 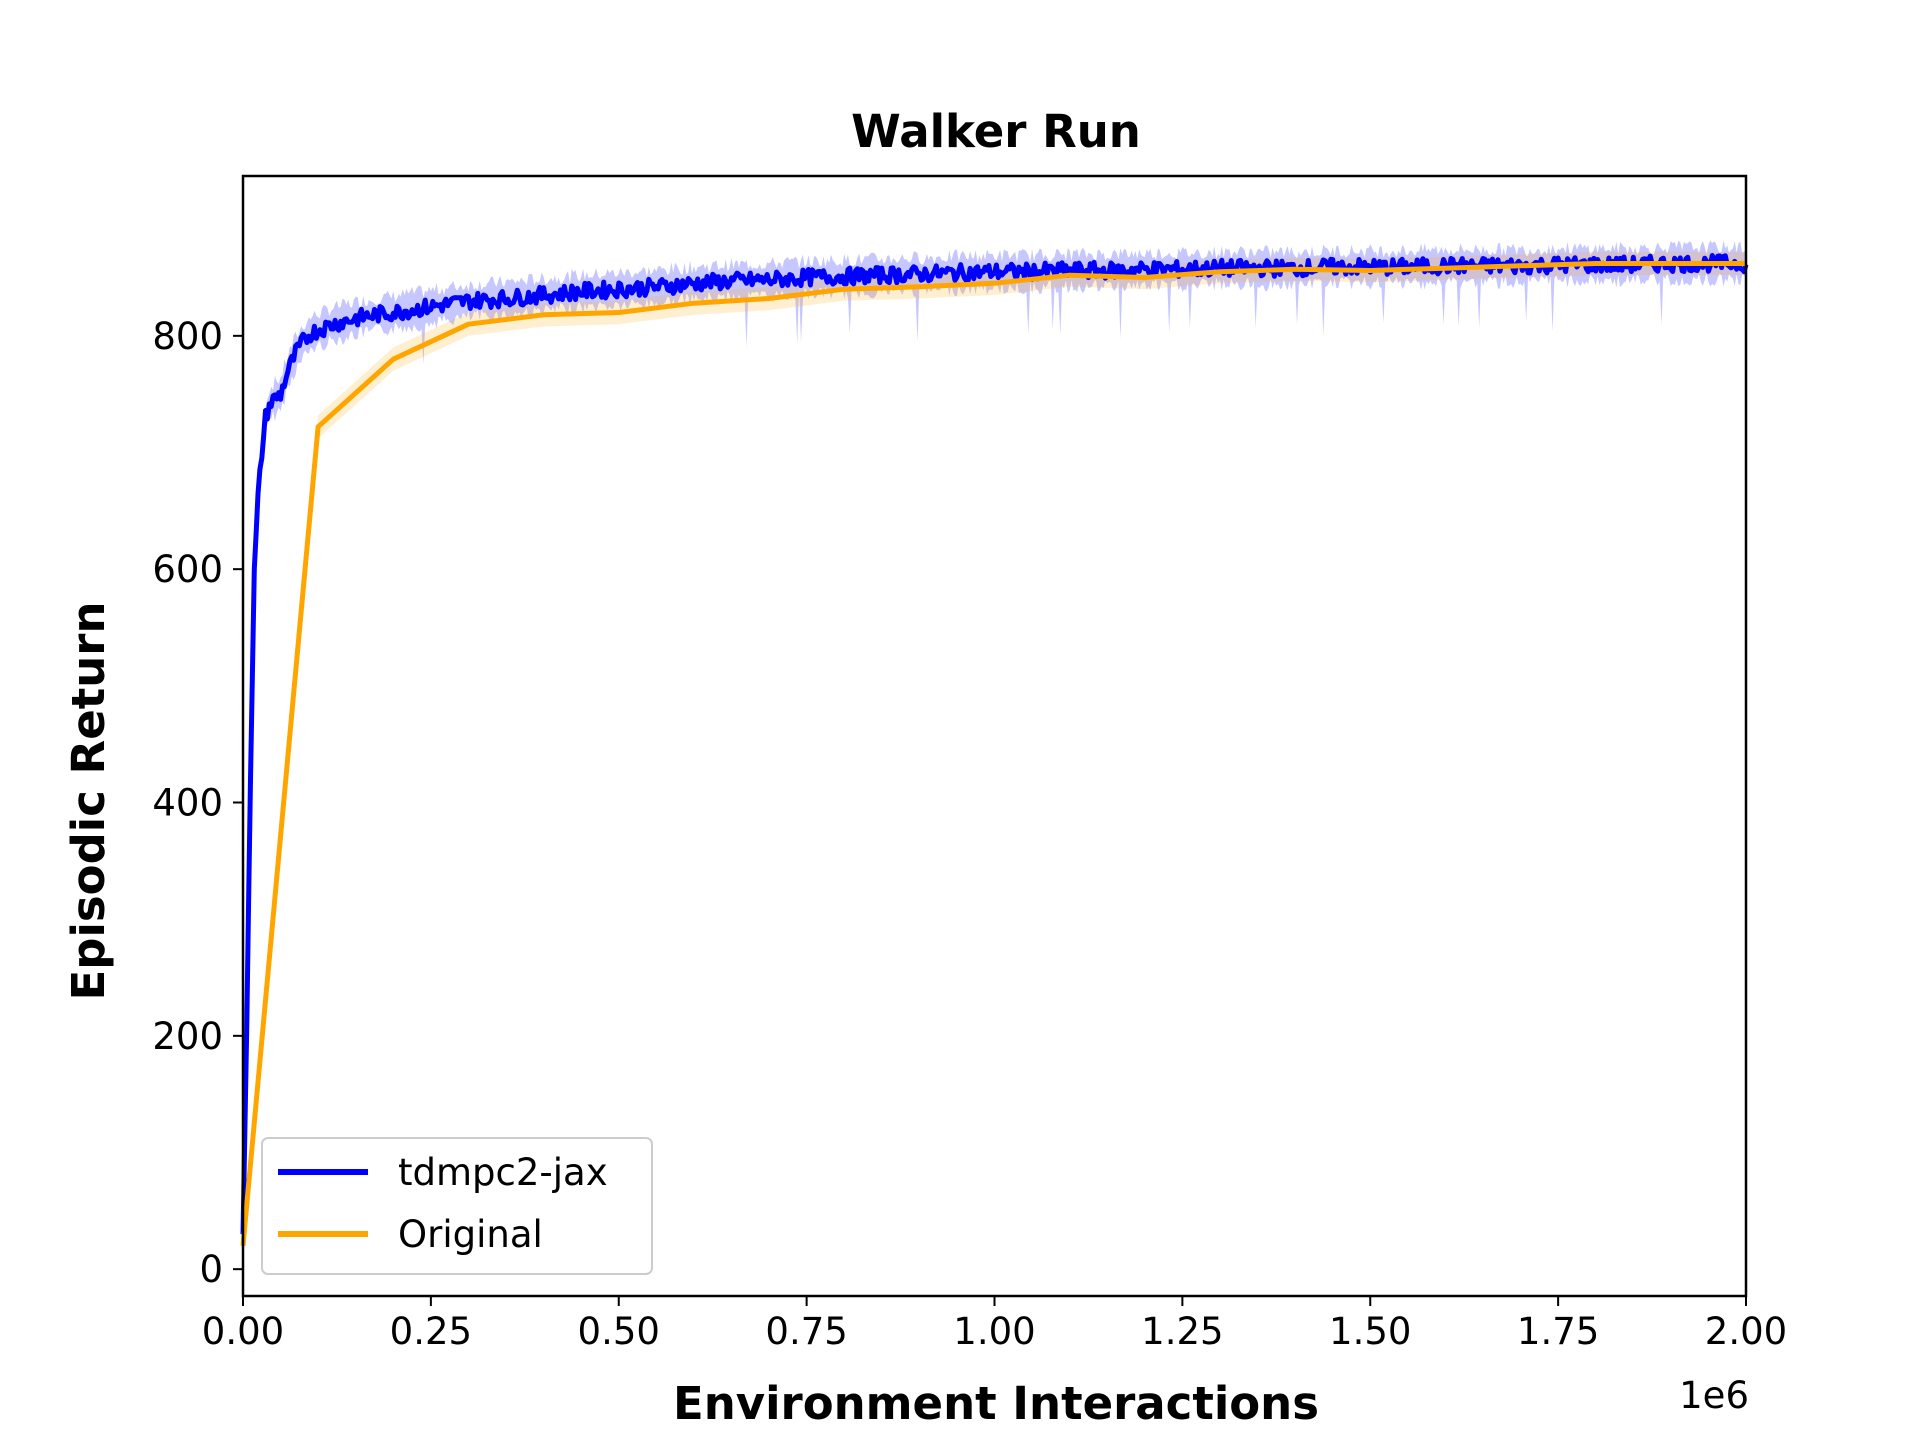 What do you see at coordinates (243, 1331) in the screenshot?
I see `x-tick-label: 0.00` at bounding box center [243, 1331].